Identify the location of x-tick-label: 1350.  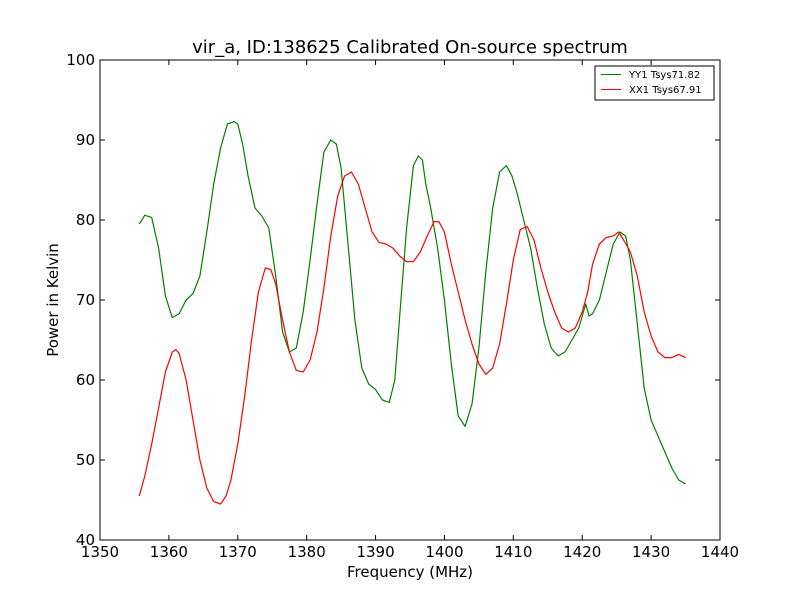
(100, 552).